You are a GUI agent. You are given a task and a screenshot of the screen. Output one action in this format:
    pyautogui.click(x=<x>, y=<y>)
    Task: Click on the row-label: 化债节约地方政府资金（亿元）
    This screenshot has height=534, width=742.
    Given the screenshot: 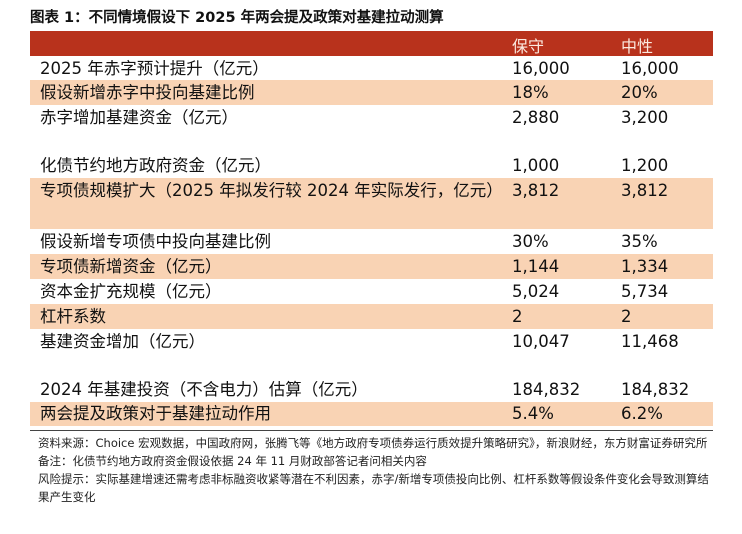 What is the action you would take?
    pyautogui.click(x=155, y=165)
    